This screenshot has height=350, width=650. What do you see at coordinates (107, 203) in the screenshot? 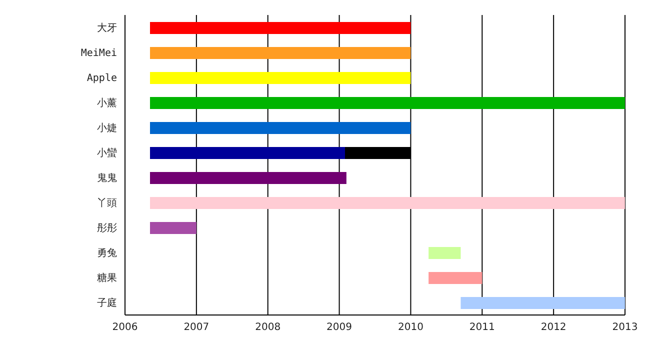
I see `y-tick-label: 丫頭` at bounding box center [107, 203].